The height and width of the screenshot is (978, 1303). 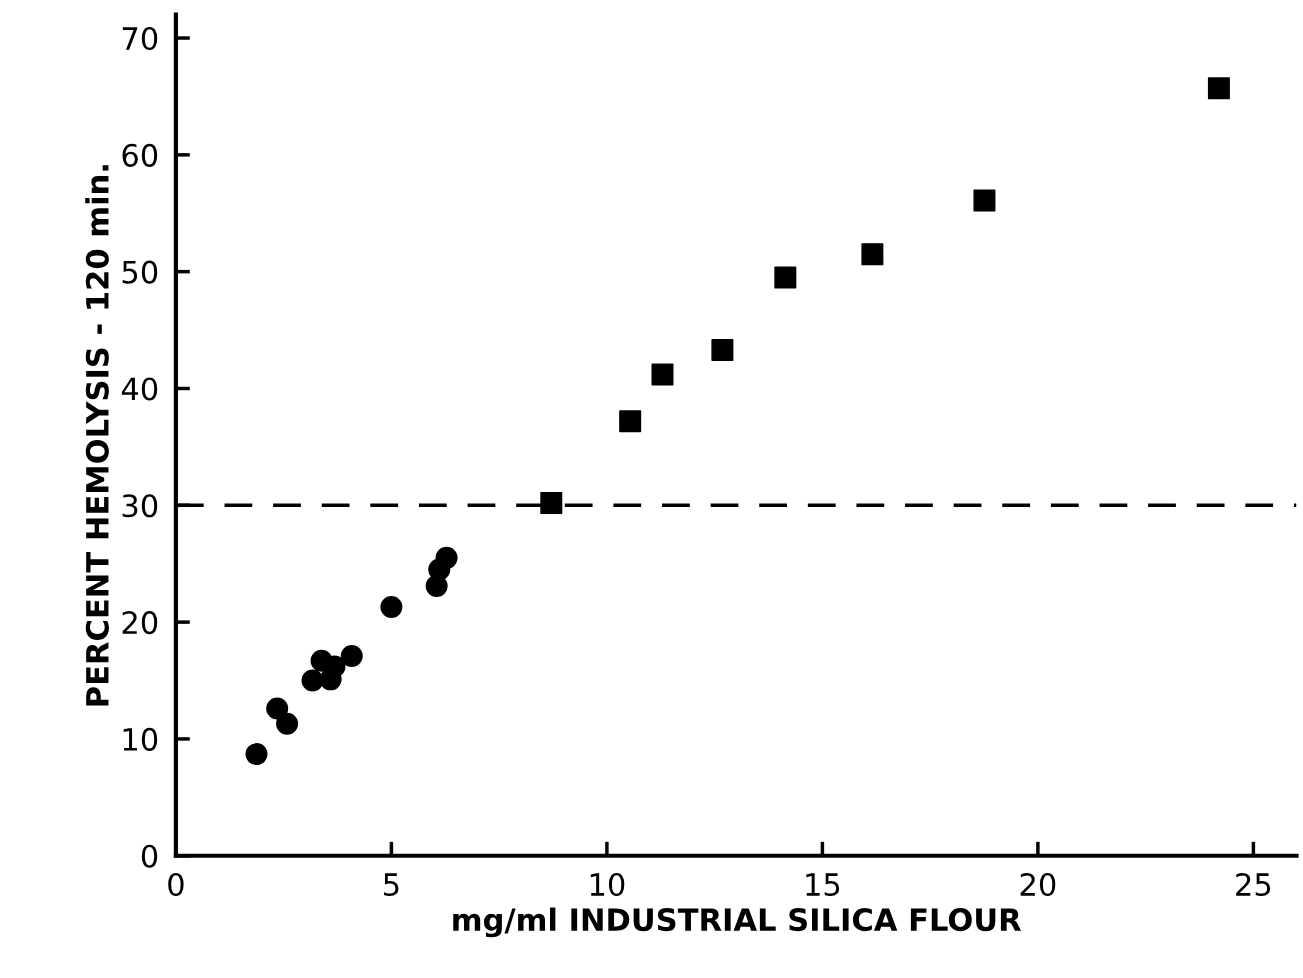 I want to click on x-tick-label: 5, so click(x=391, y=885).